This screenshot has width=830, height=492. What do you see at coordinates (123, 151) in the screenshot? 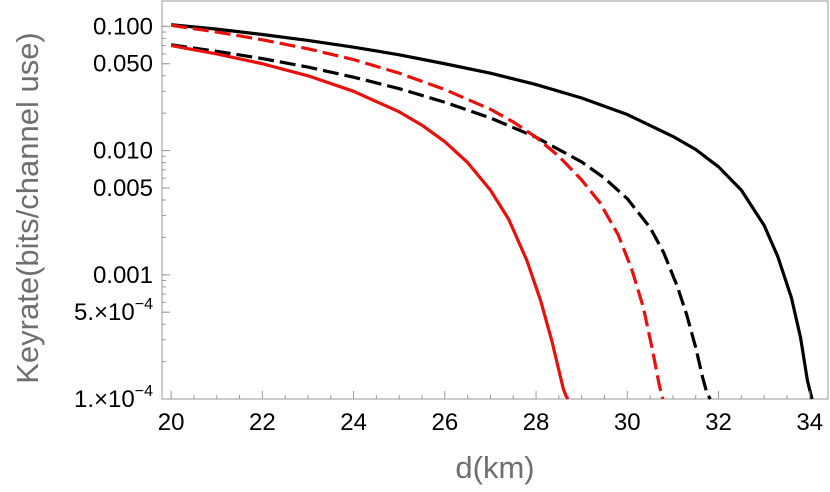
I see `y-tick-label: 0.010` at bounding box center [123, 151].